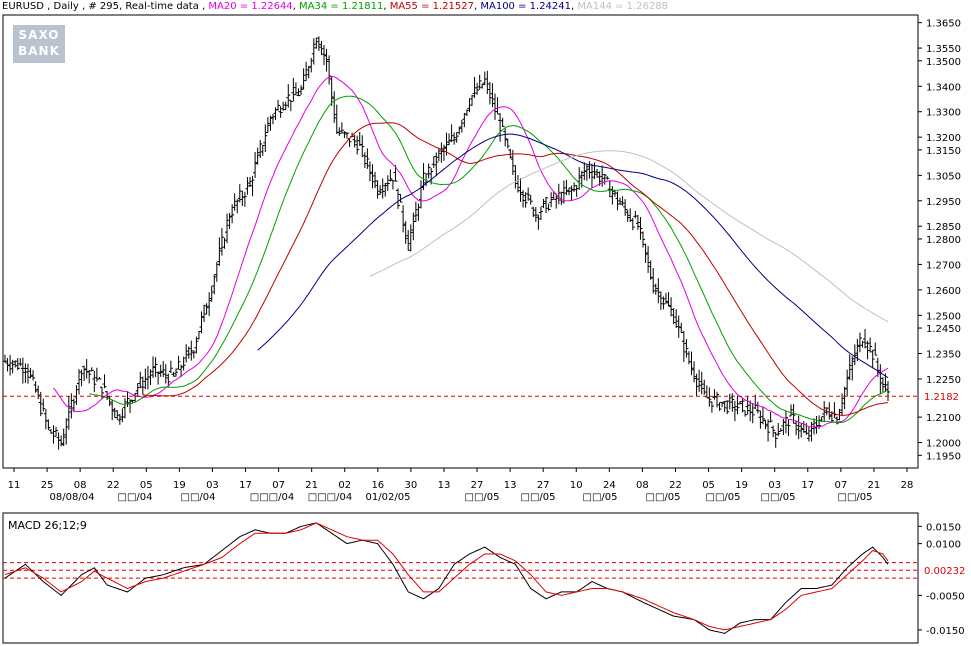 This screenshot has height=646, width=971. I want to click on price-y-tick-label: 1.3300, so click(943, 113).